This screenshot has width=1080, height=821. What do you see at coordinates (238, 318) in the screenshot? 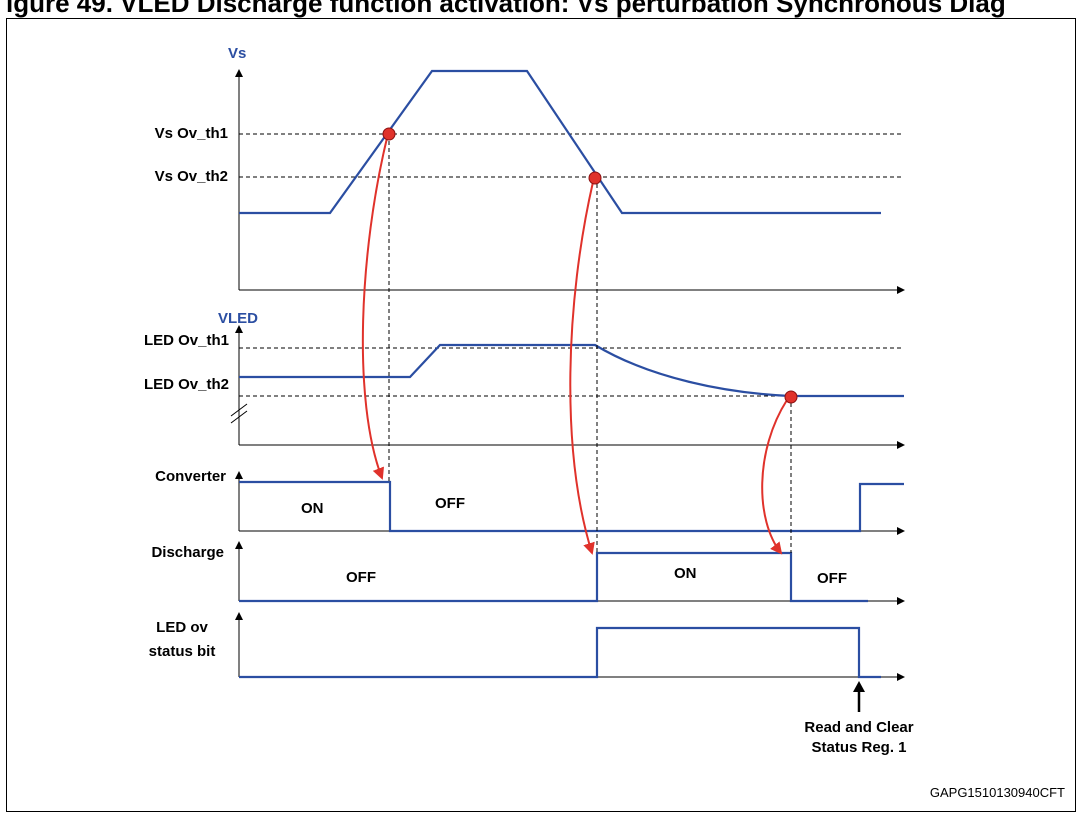
I see `vled-axis-label: VLED` at bounding box center [238, 318].